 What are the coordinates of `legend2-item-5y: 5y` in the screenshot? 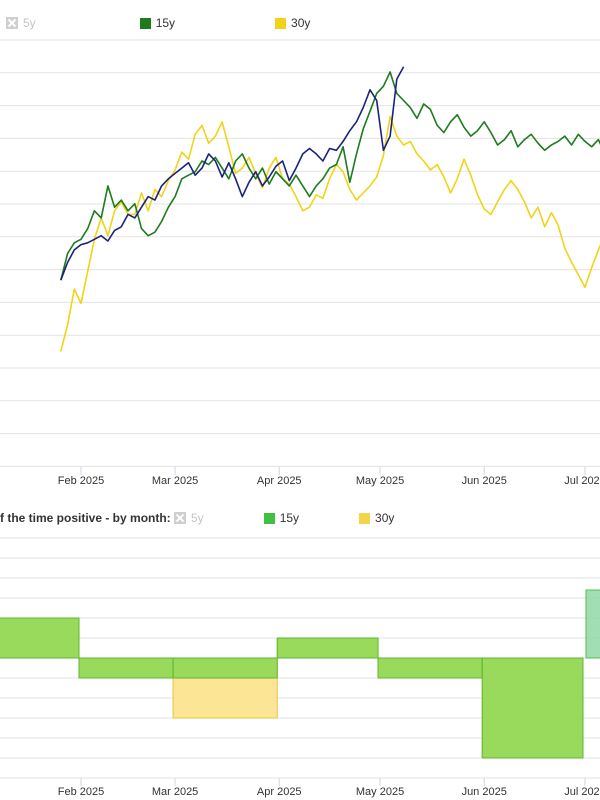 It's located at (189, 518).